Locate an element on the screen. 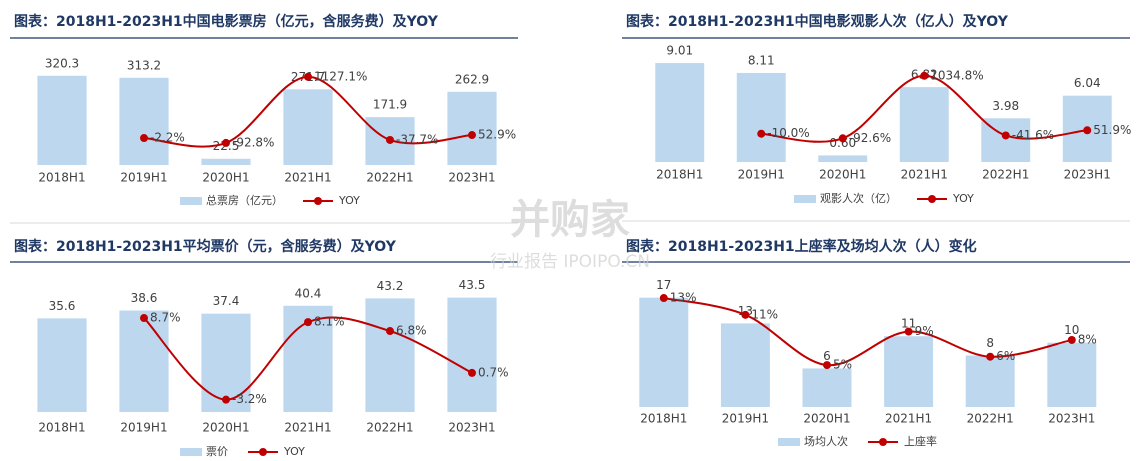 The width and height of the screenshot is (1141, 461). line-label: 52.9% is located at coordinates (497, 135).